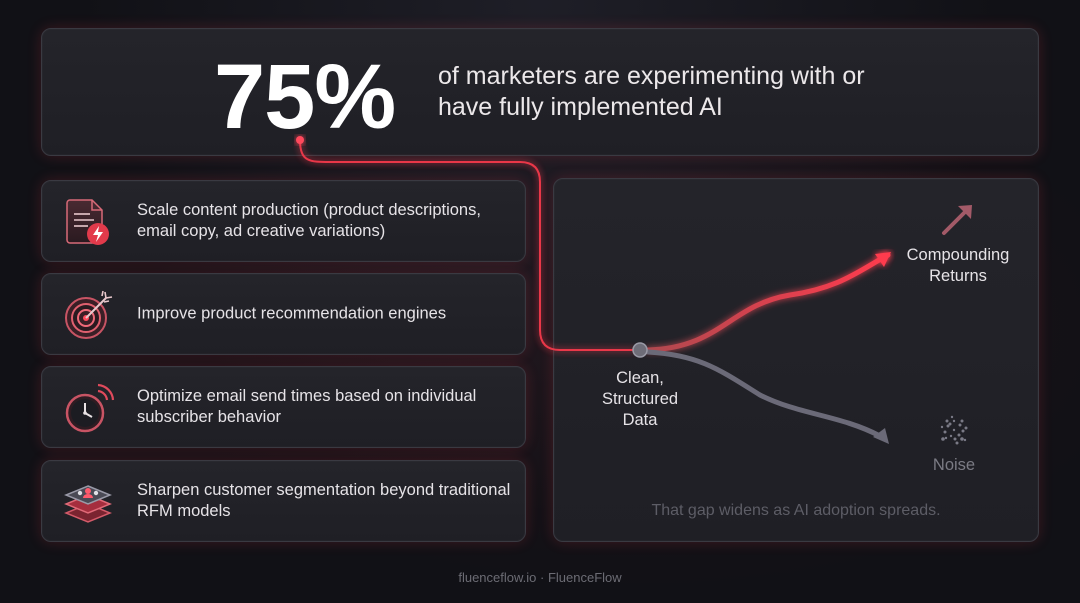  What do you see at coordinates (89, 314) in the screenshot?
I see `target-arrow-icon` at bounding box center [89, 314].